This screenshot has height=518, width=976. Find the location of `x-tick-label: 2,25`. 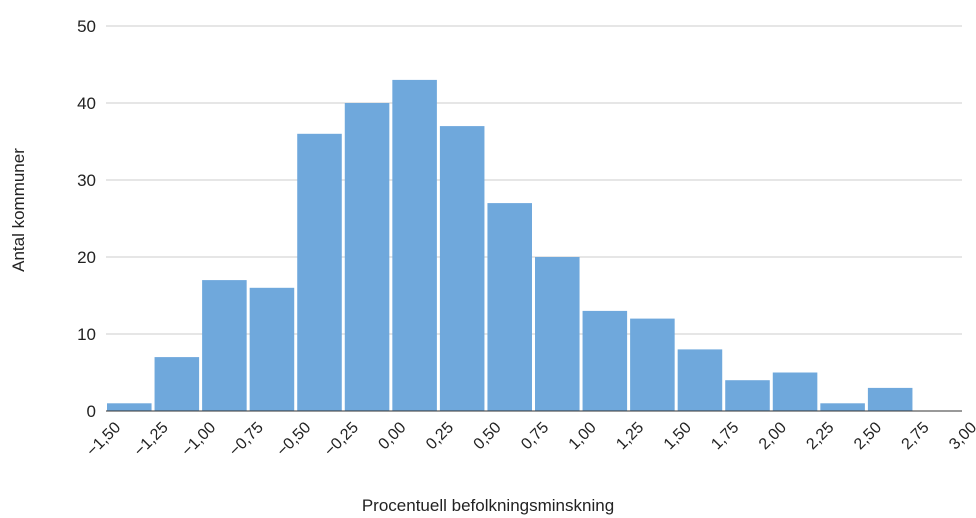

x-tick-label: 2,25 is located at coordinates (820, 436).